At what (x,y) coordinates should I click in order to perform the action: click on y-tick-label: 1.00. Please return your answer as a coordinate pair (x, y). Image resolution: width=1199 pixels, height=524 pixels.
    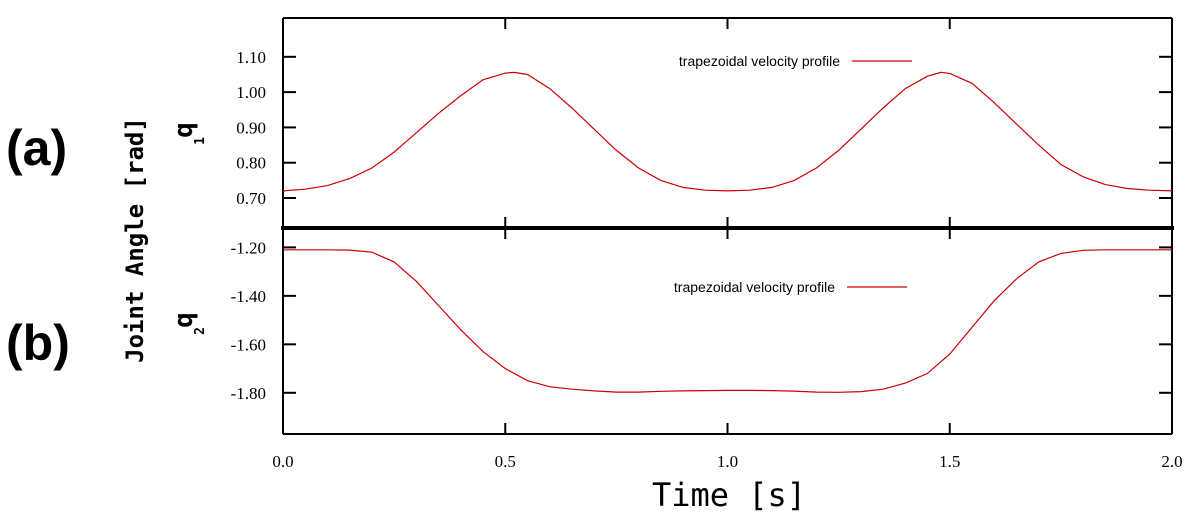
    Looking at the image, I should click on (251, 92).